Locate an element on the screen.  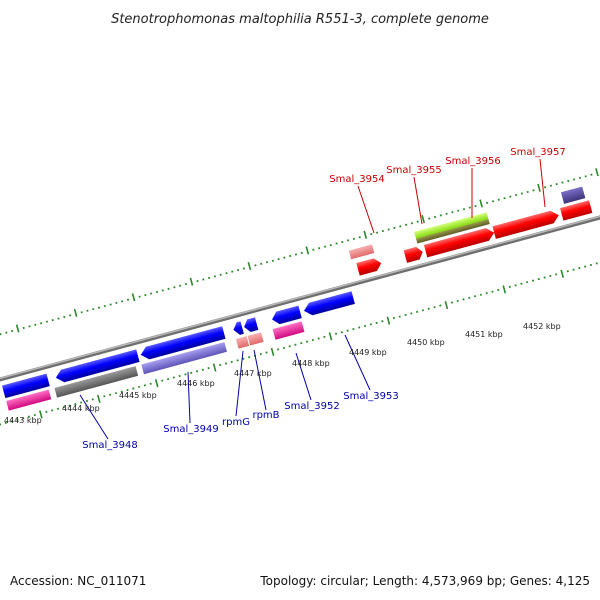
gene-label-forward: Smal_3956 is located at coordinates (472, 161).